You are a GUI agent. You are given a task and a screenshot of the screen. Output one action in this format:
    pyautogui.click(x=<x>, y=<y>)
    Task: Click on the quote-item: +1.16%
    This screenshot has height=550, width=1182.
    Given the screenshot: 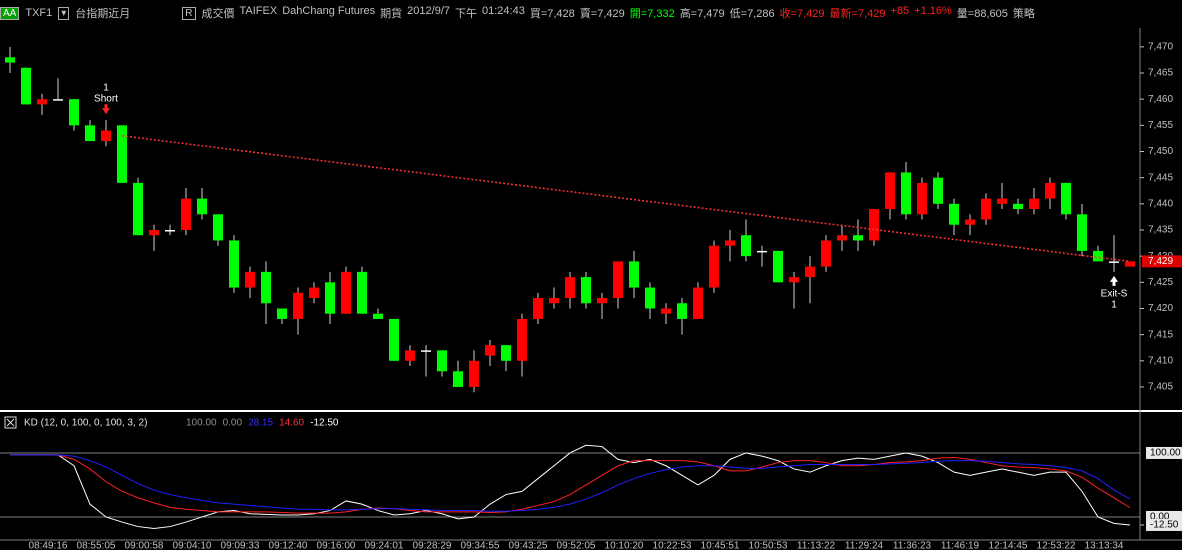 What is the action you would take?
    pyautogui.click(x=933, y=11)
    